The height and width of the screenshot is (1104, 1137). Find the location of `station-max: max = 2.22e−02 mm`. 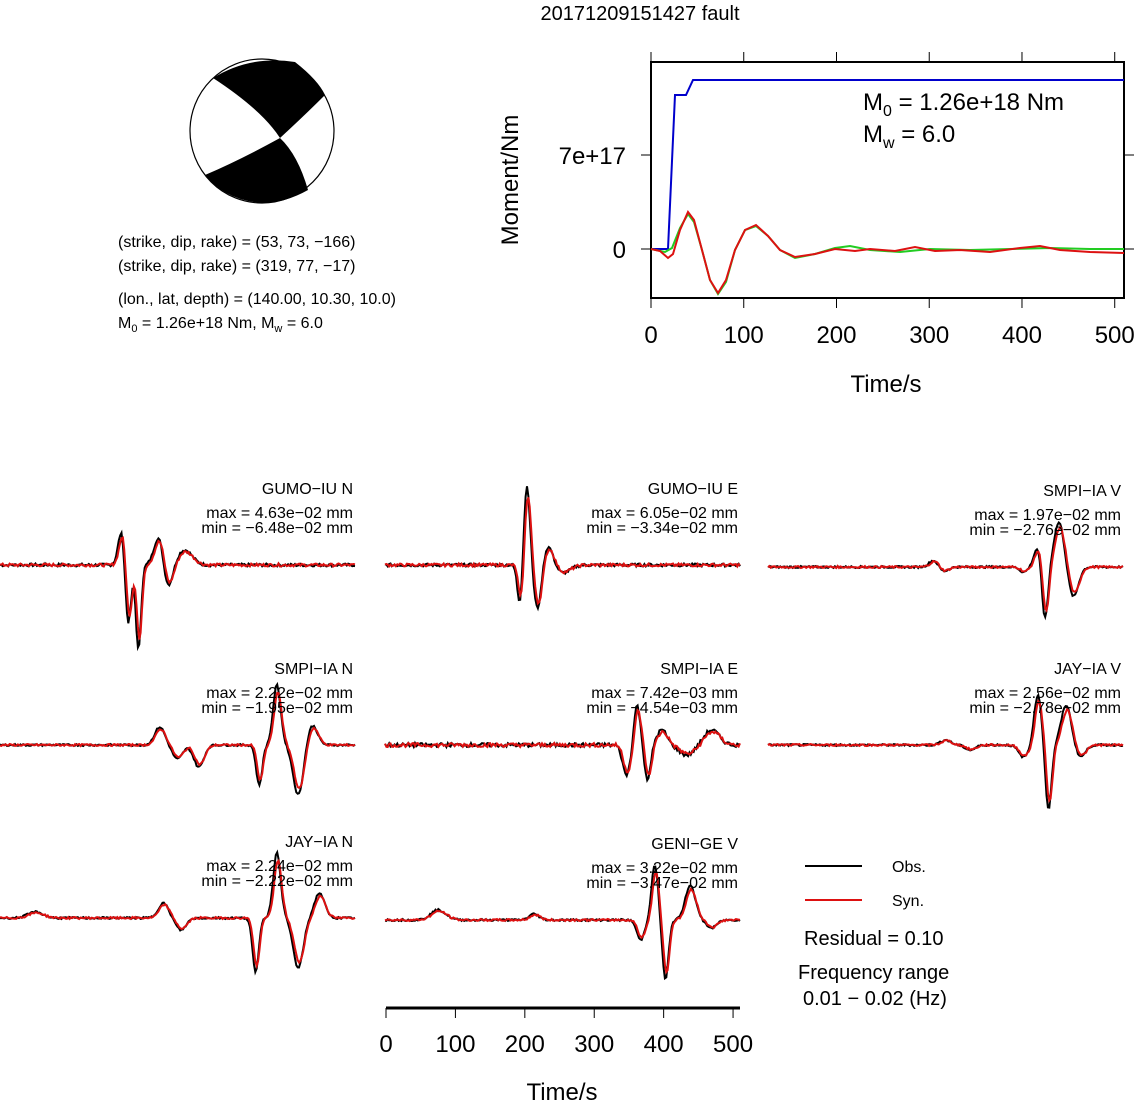

station-max: max = 2.22e−02 mm is located at coordinates (279, 693).